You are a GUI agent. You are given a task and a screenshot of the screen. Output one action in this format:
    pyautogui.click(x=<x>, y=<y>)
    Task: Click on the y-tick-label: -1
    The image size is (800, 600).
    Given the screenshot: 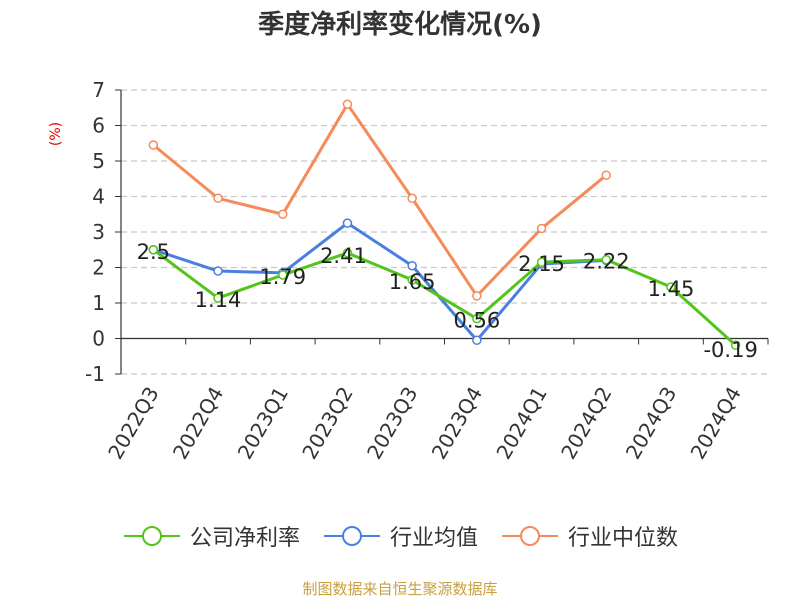 What is the action you would take?
    pyautogui.click(x=95, y=374)
    